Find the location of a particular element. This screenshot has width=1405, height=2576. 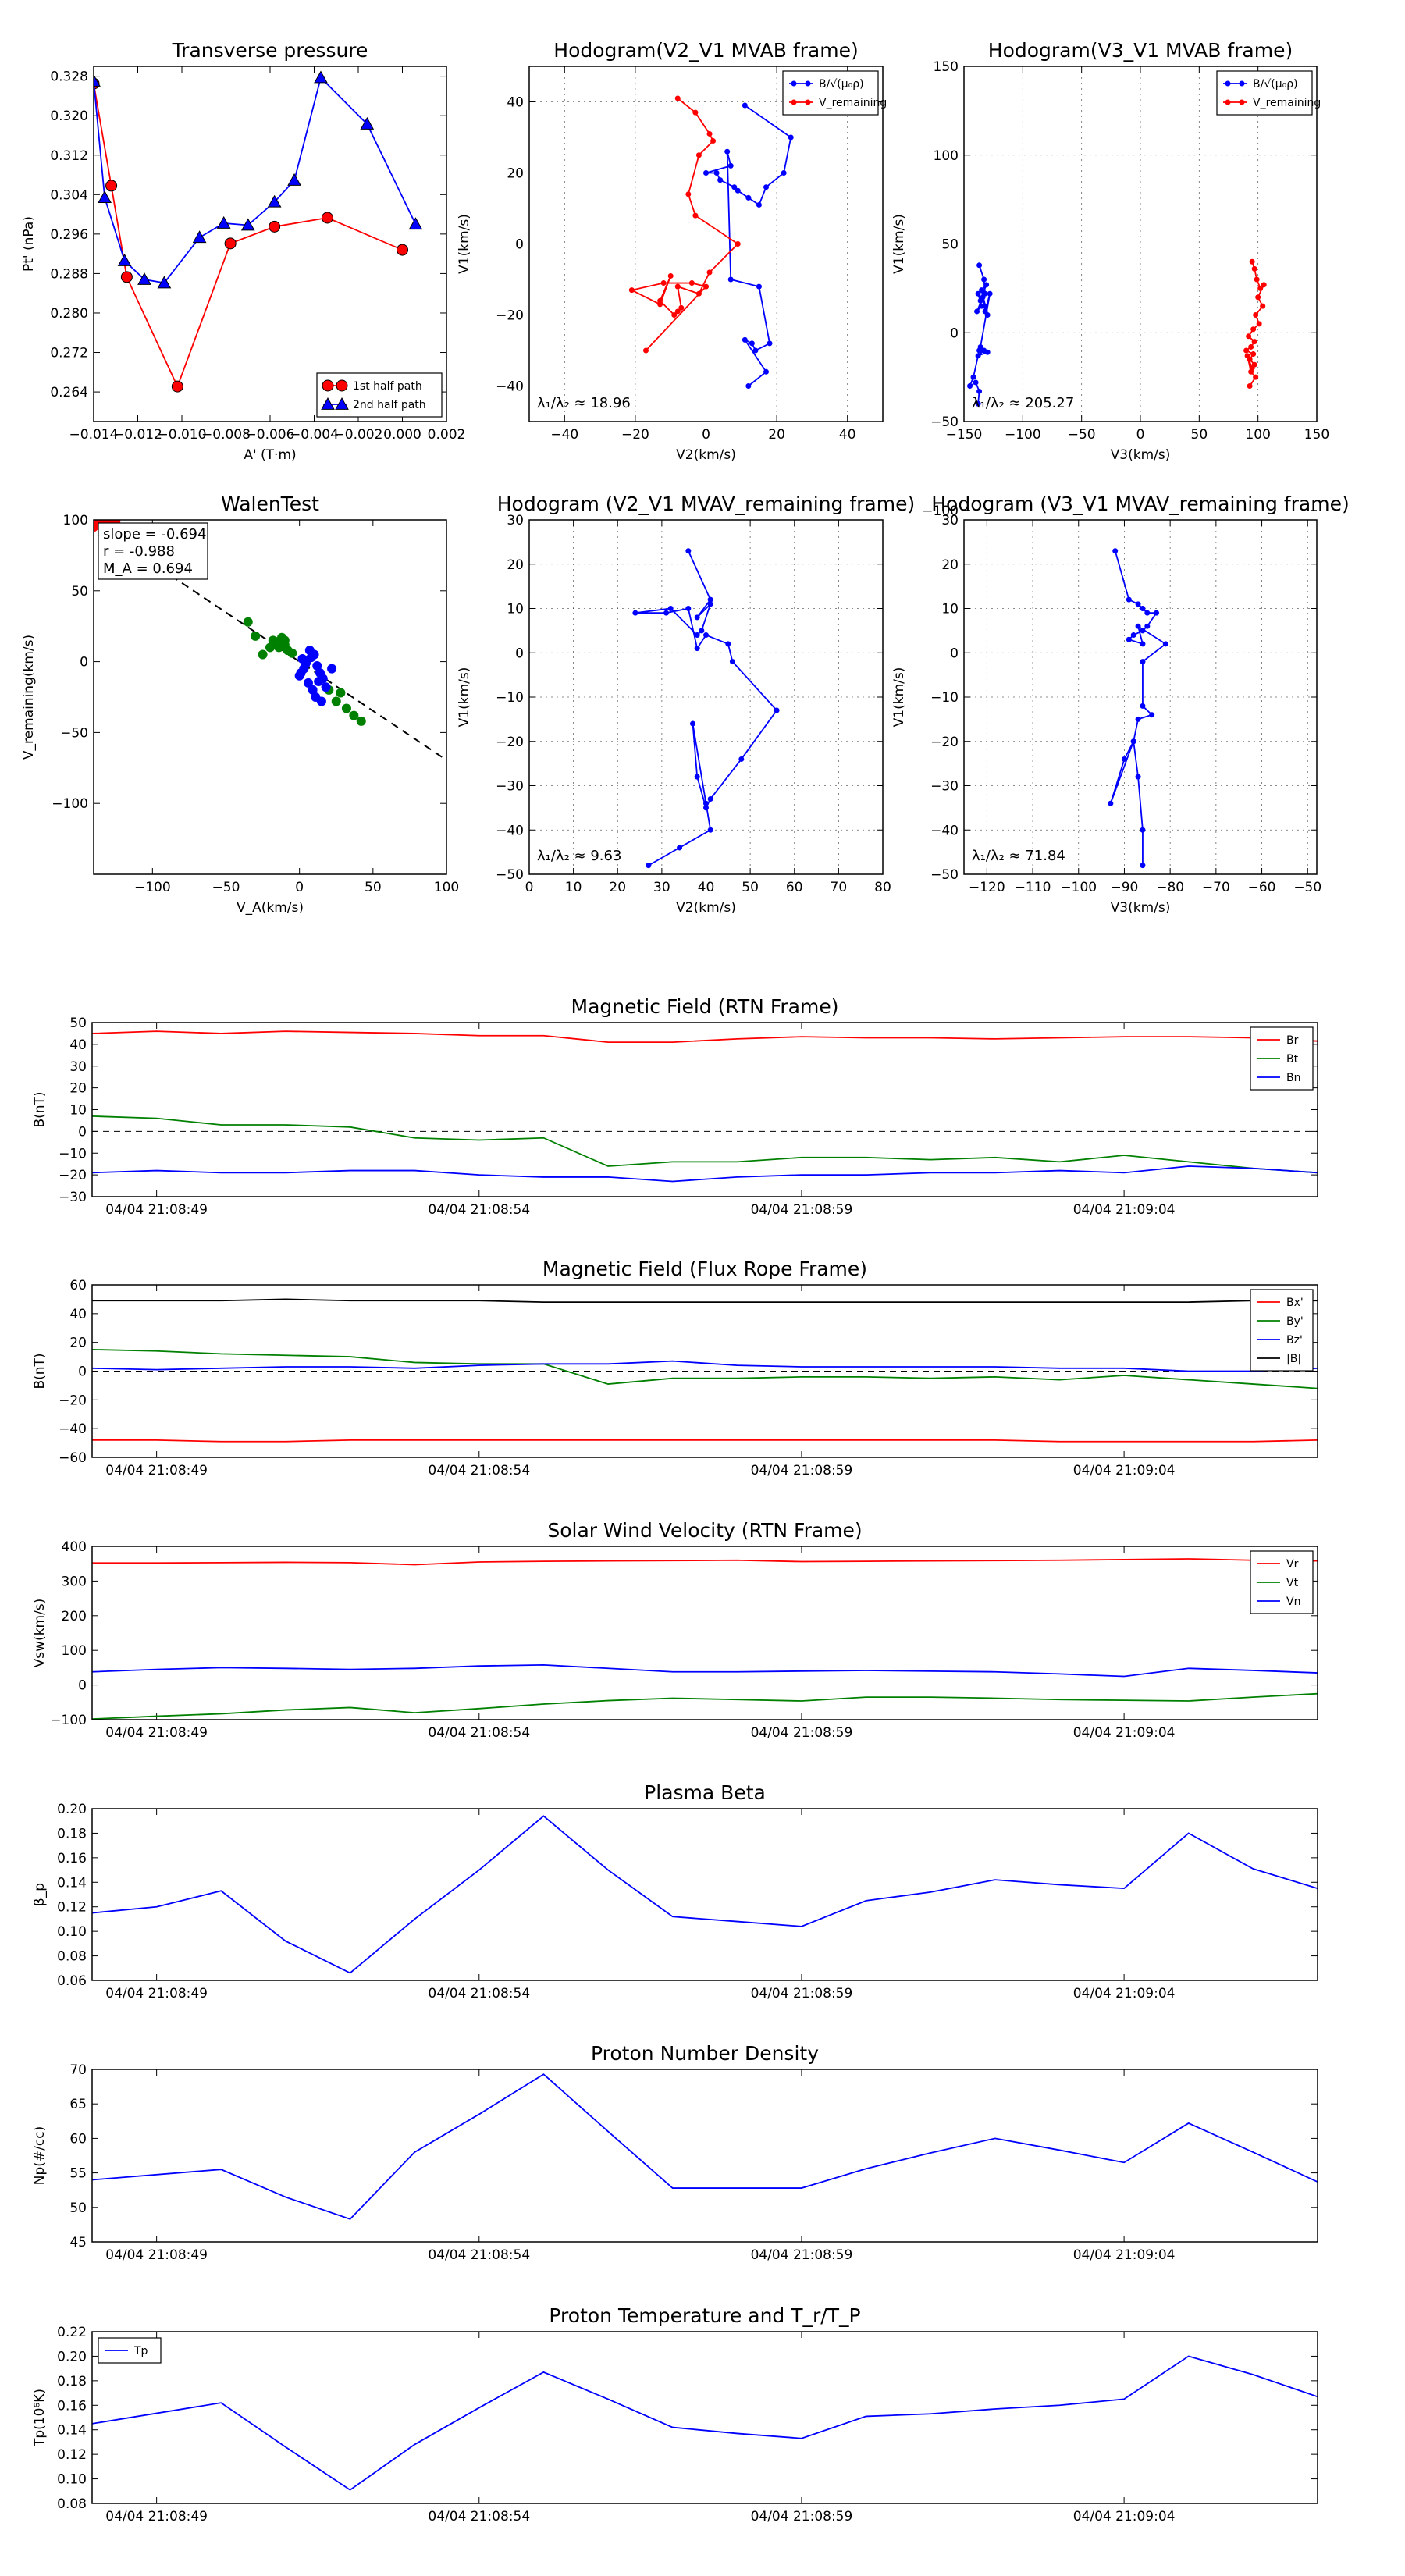

legend-label: Bn is located at coordinates (1293, 1078).